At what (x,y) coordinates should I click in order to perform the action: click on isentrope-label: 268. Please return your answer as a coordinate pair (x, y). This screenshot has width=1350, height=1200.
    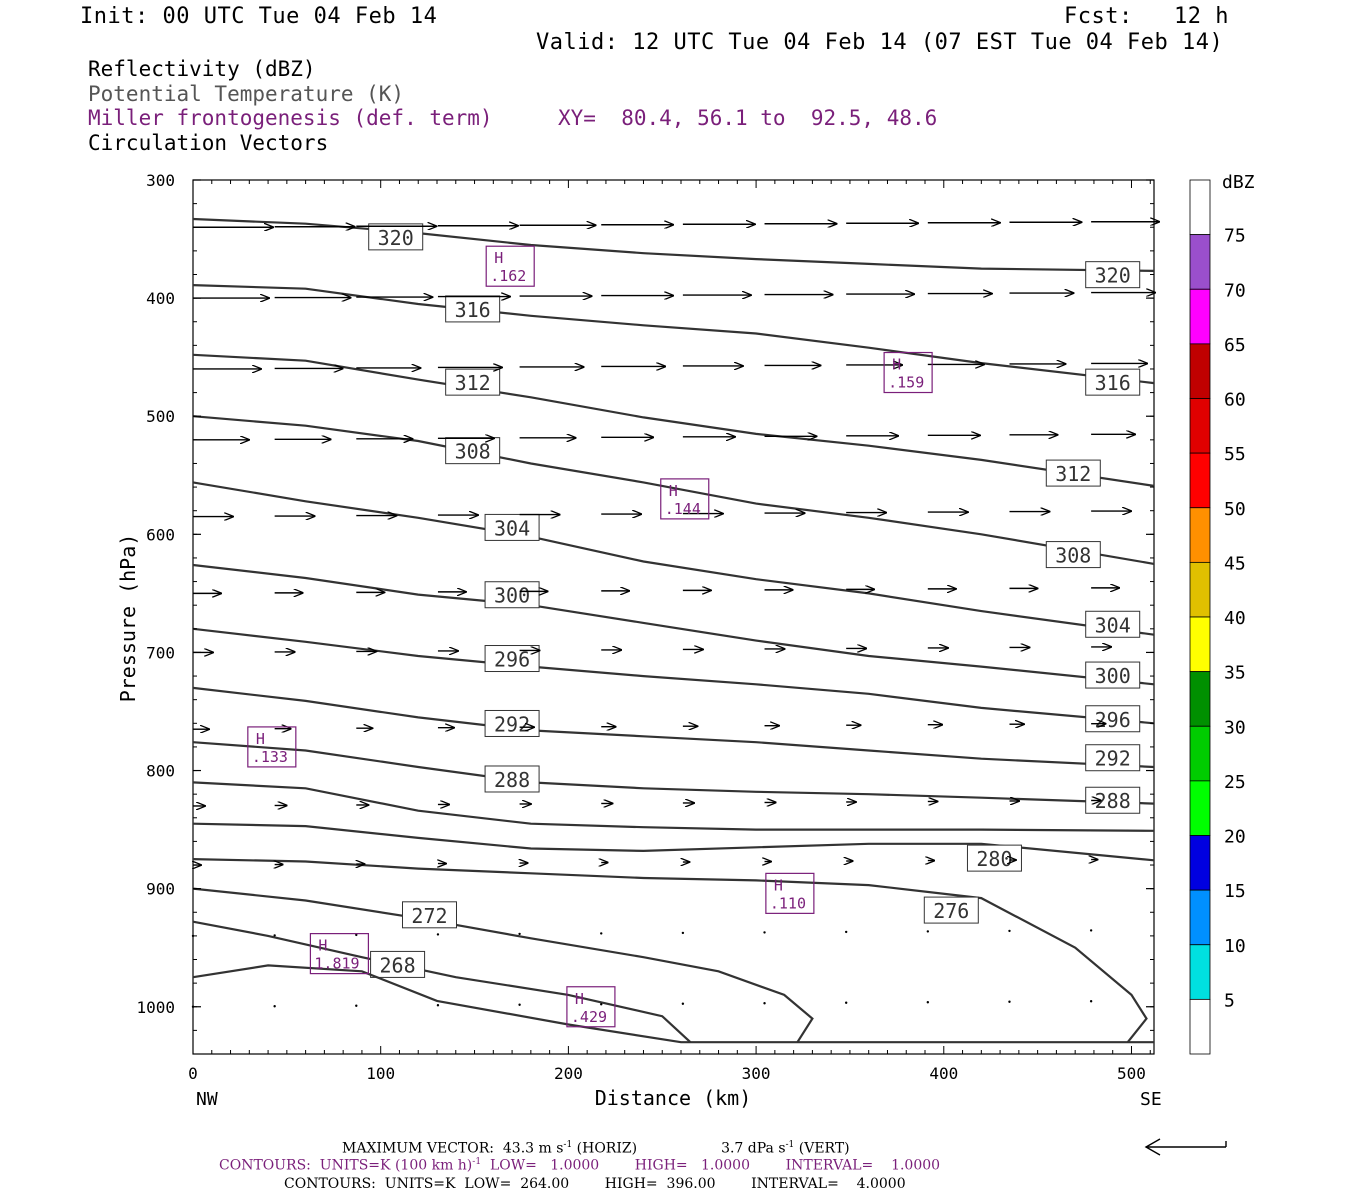
    Looking at the image, I should click on (398, 965).